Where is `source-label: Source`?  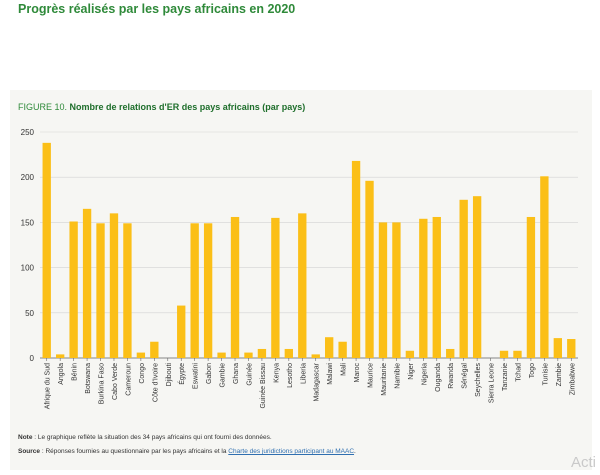
source-label: Source is located at coordinates (29, 451).